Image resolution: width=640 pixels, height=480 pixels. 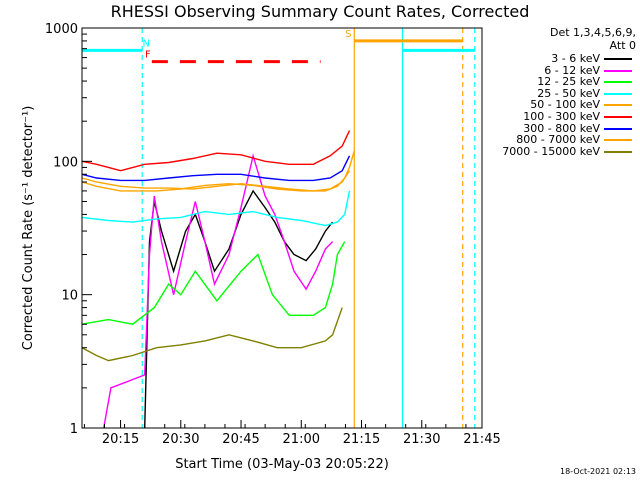 What do you see at coordinates (565, 105) in the screenshot?
I see `legend-label: 50 - 100 keV` at bounding box center [565, 105].